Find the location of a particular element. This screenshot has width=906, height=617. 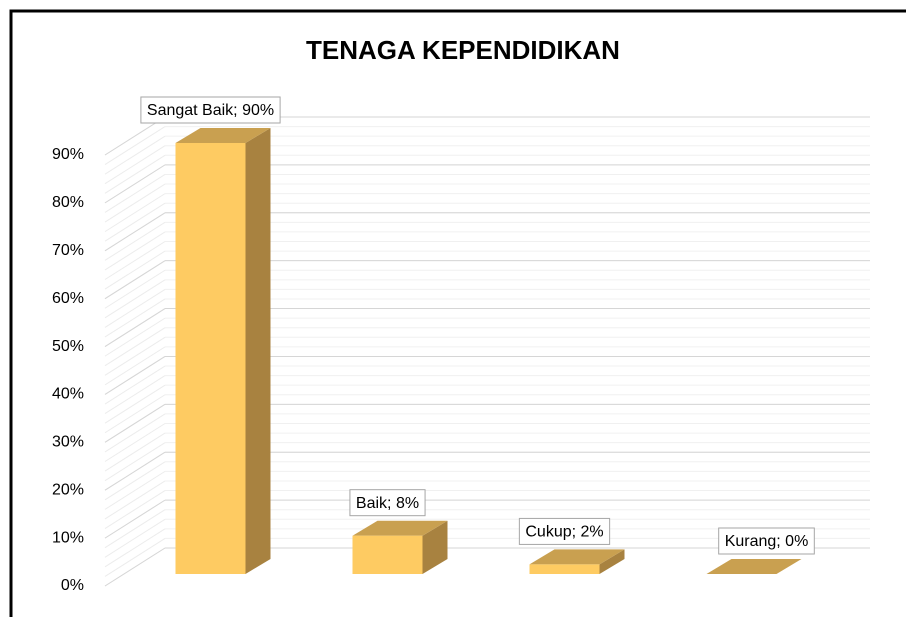

y-tick-label: 80% is located at coordinates (68, 202).